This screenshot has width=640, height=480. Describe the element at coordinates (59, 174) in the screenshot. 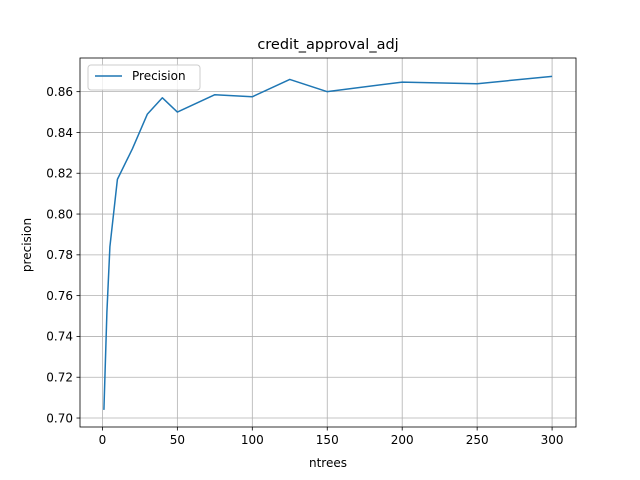

I see `y-tick-label: 0.82` at that location.